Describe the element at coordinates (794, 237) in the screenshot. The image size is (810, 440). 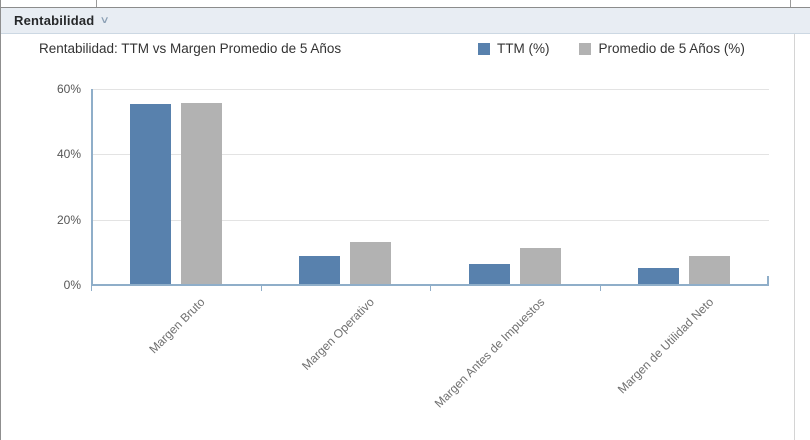
I see `panel-right-border` at that location.